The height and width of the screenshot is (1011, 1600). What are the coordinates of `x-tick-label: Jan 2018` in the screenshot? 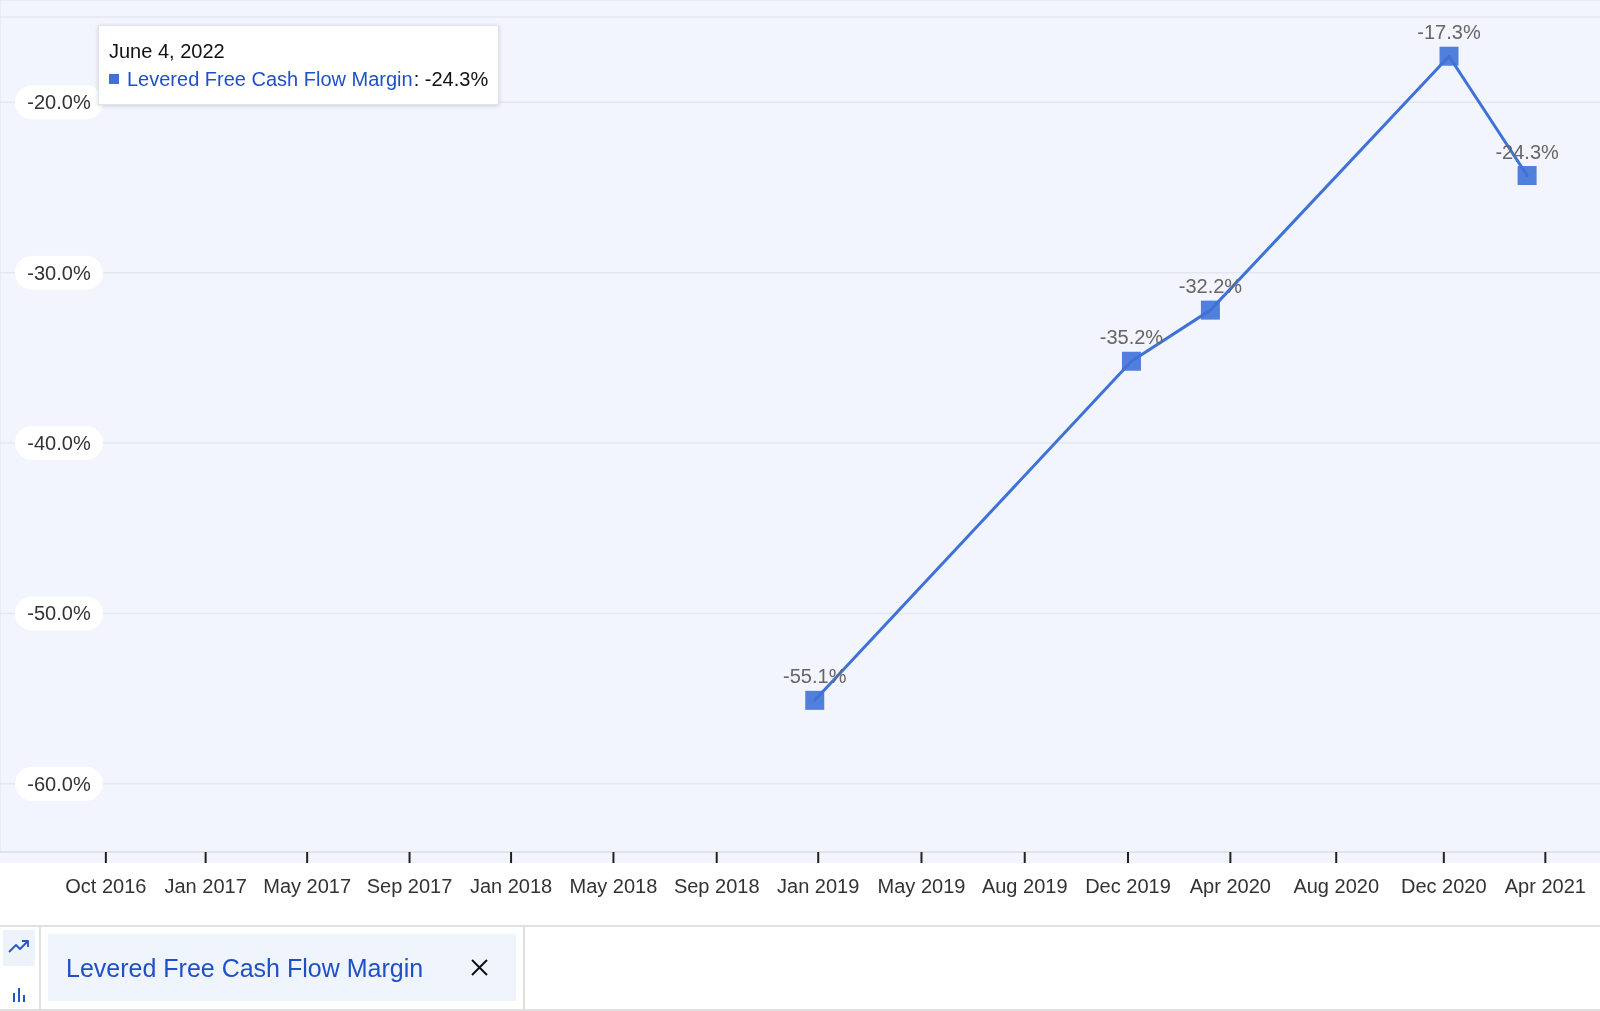 It's located at (511, 886).